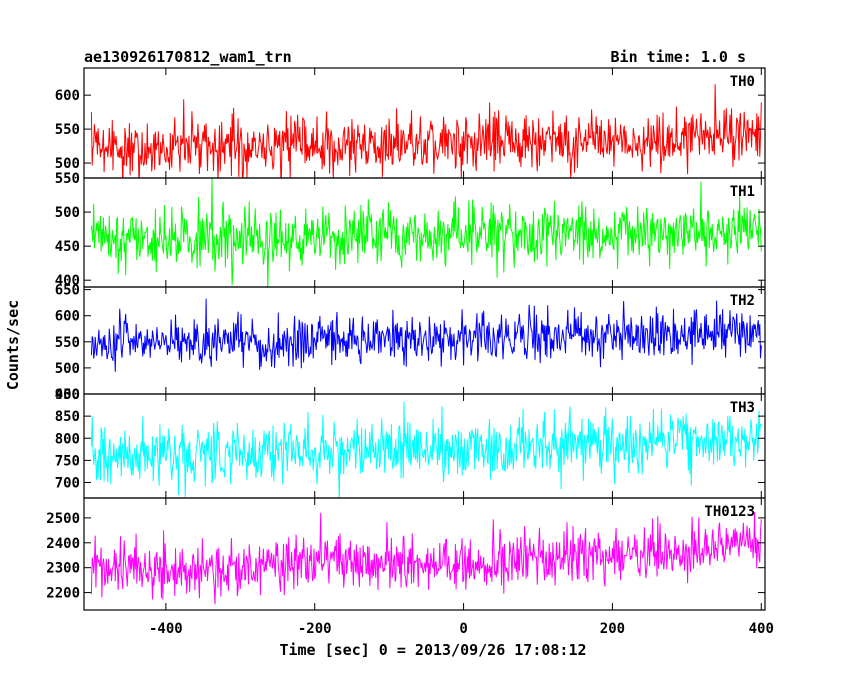  Describe the element at coordinates (67, 213) in the screenshot. I see `y-tick-label-th1-500: 500` at that location.